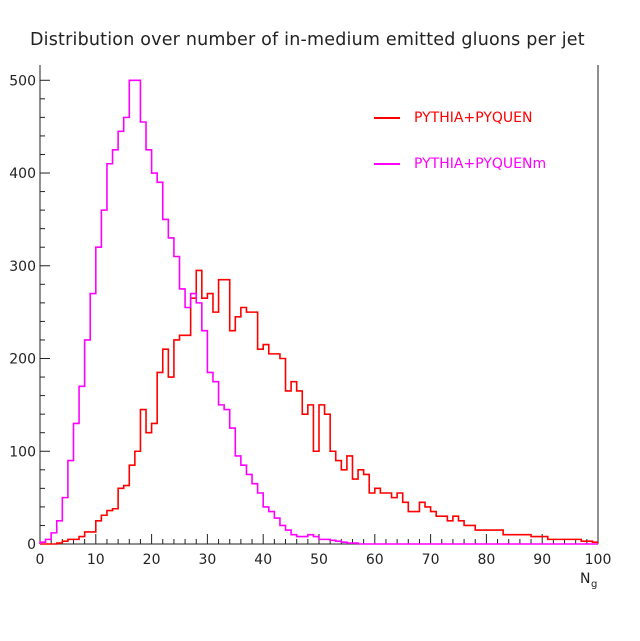  Describe the element at coordinates (96, 560) in the screenshot. I see `x-tick-label: 10` at that location.